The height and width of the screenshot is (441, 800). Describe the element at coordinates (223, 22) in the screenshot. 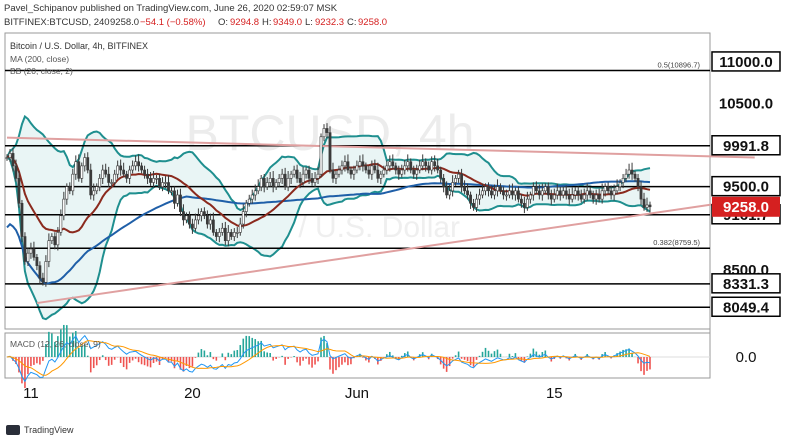

I see `open-label: O:` at that location.